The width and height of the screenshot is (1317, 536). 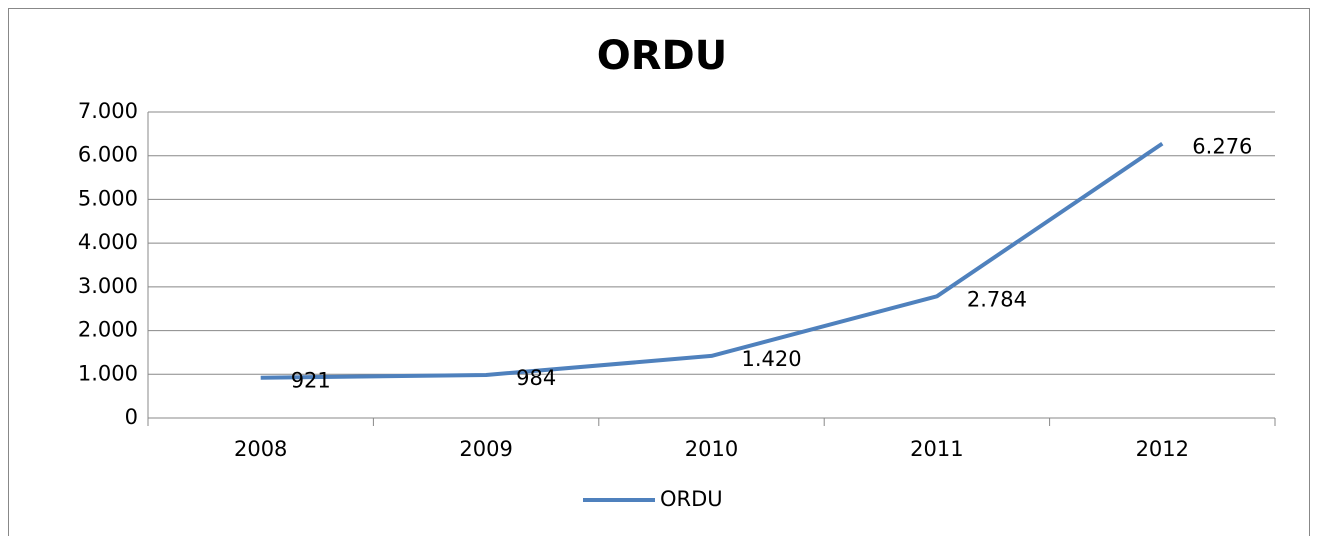 What do you see at coordinates (936, 449) in the screenshot?
I see `x-tick-label: 2011` at bounding box center [936, 449].